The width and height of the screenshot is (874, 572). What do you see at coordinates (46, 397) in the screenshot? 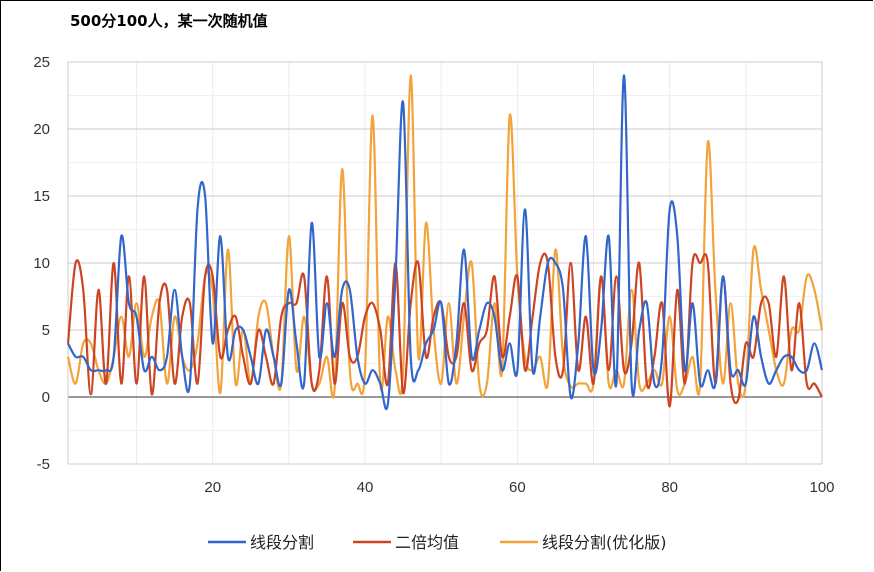
I see `y-tick-label: 0` at bounding box center [46, 397].